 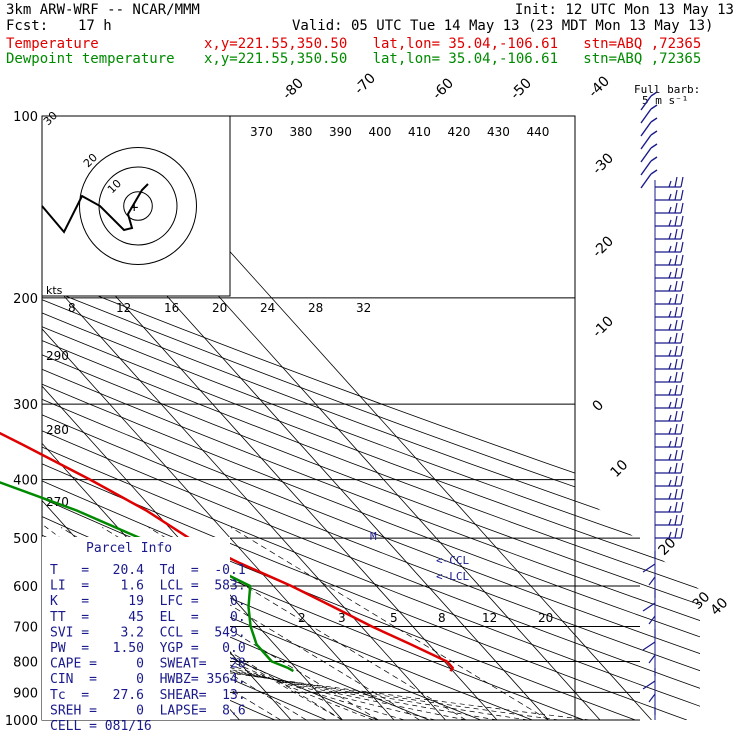 I want to click on mixing-ratio-label: 5, so click(x=394, y=618).